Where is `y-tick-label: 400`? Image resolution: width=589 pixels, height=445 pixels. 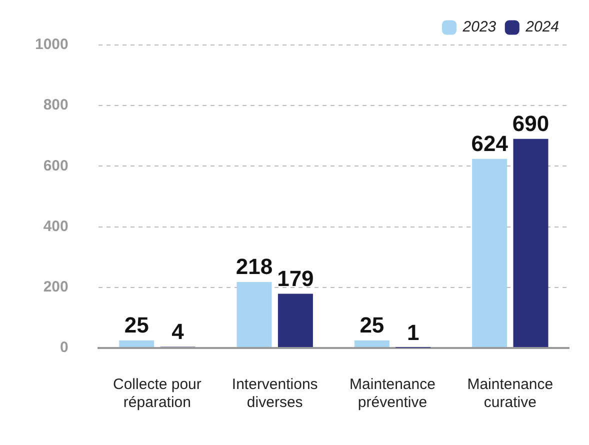 y-tick-label: 400 is located at coordinates (55, 226).